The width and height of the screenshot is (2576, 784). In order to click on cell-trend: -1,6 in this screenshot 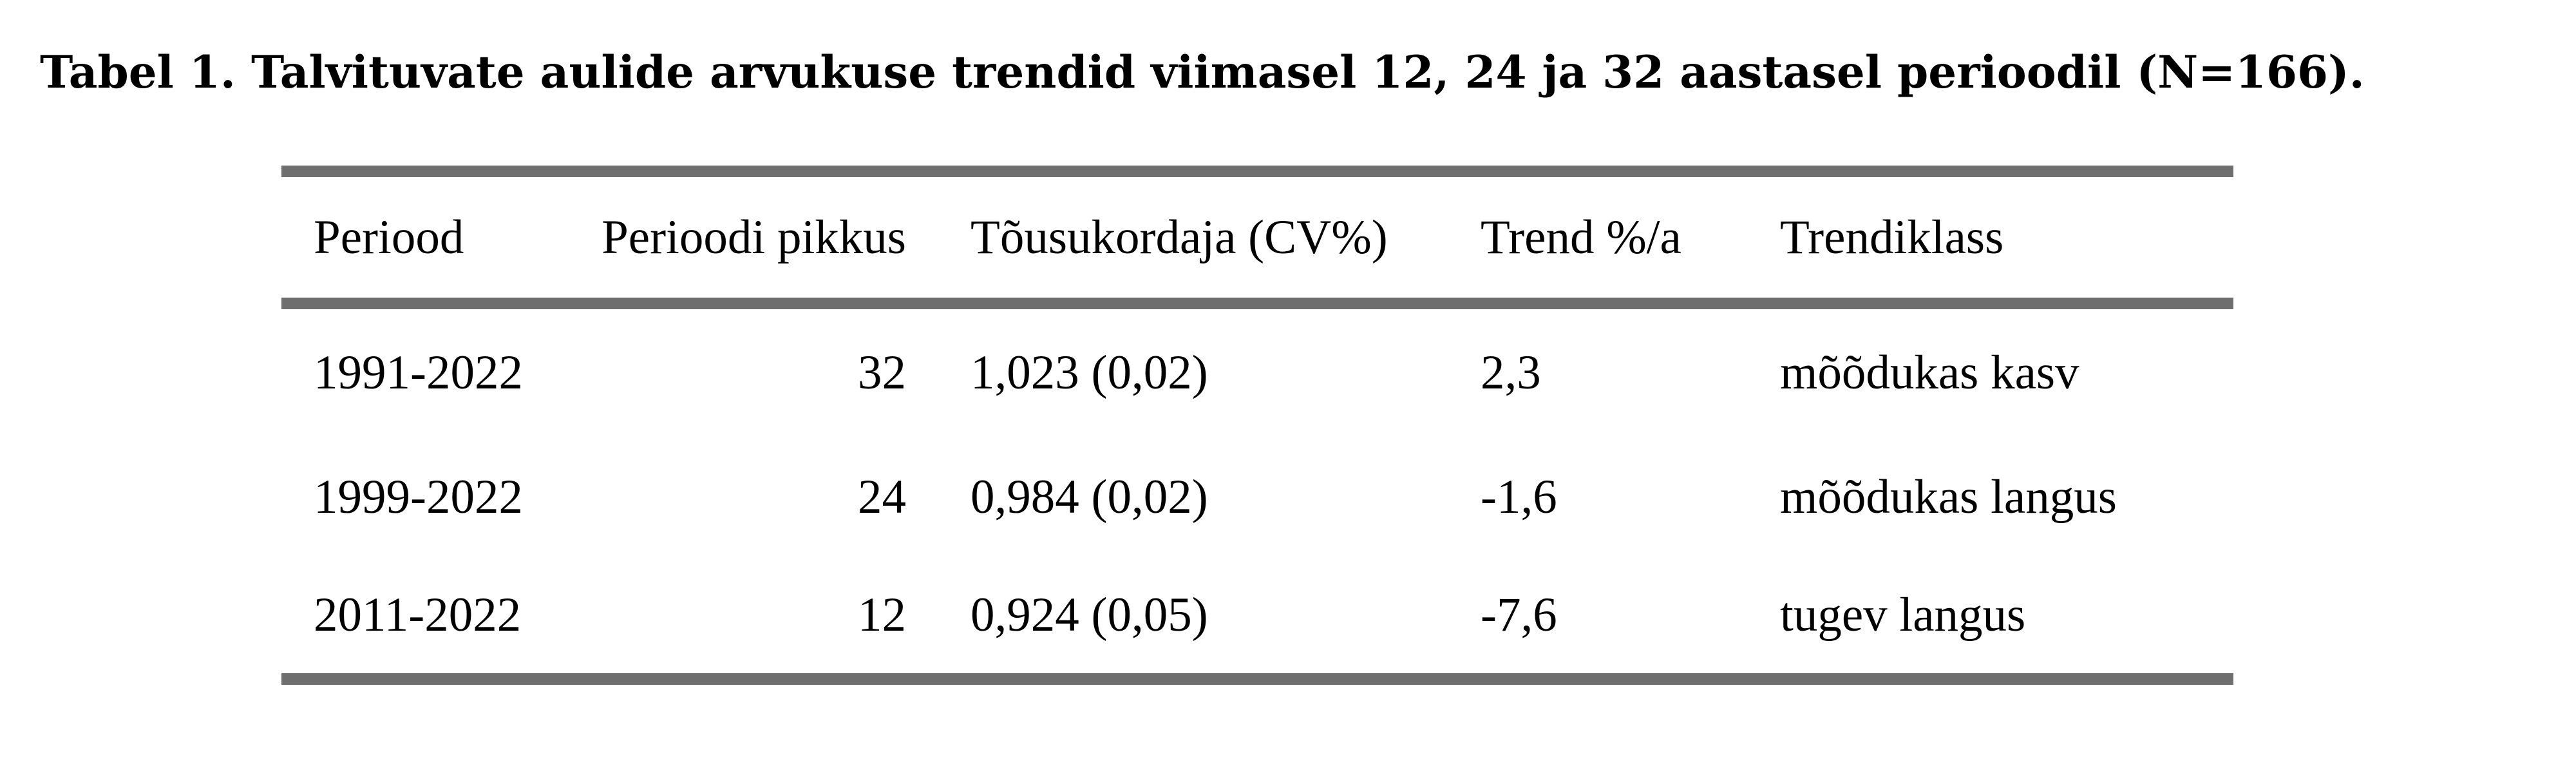, I will do `click(1519, 497)`.